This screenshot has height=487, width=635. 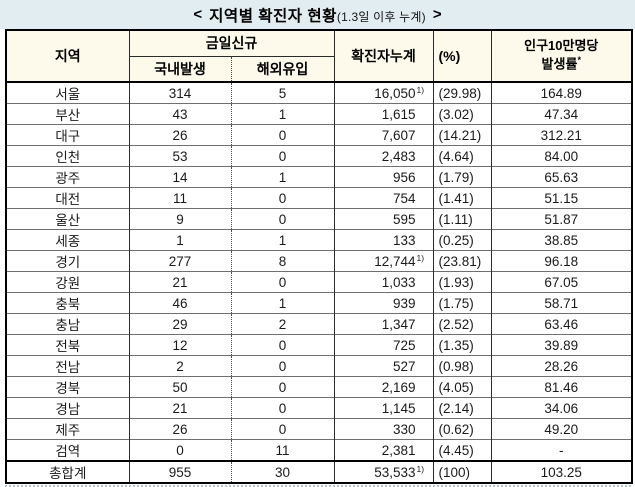 What do you see at coordinates (67, 135) in the screenshot?
I see `cell-region: 대구` at bounding box center [67, 135].